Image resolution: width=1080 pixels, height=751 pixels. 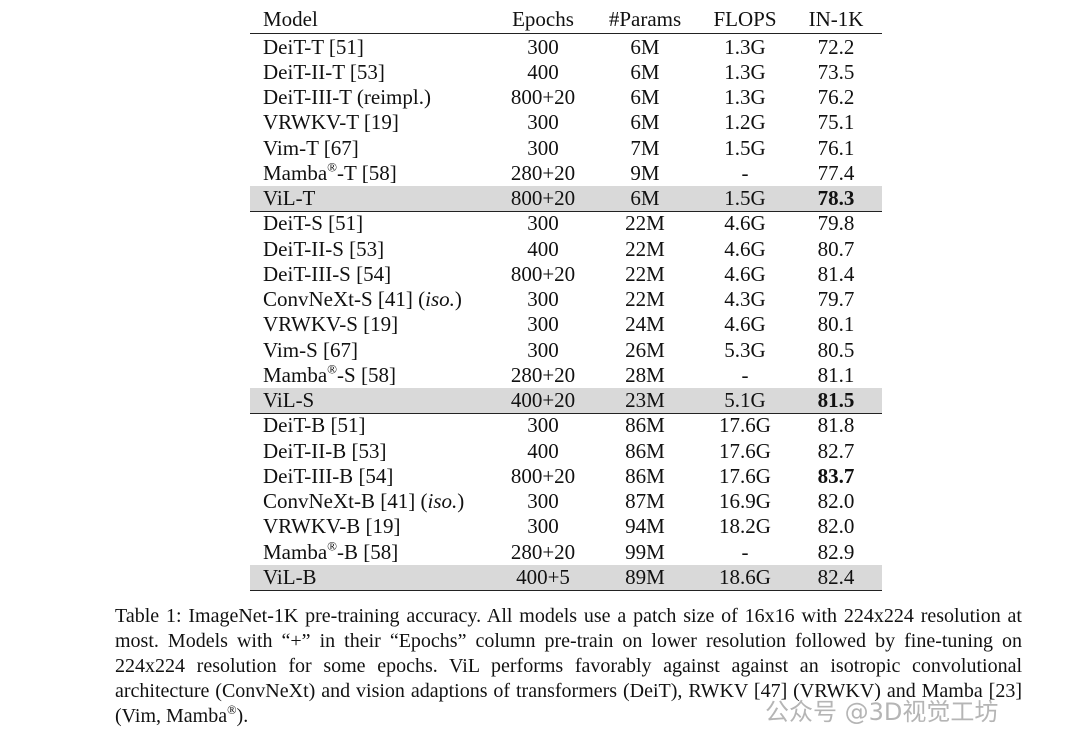 I want to click on value-cell: 1.3G, so click(x=745, y=71).